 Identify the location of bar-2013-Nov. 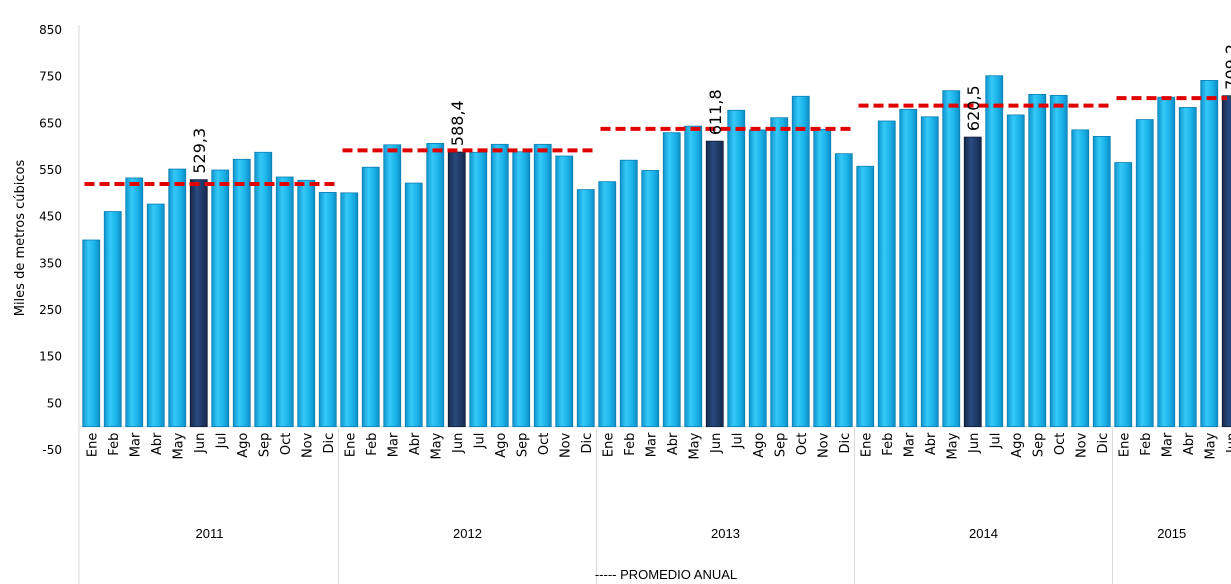
(822, 278).